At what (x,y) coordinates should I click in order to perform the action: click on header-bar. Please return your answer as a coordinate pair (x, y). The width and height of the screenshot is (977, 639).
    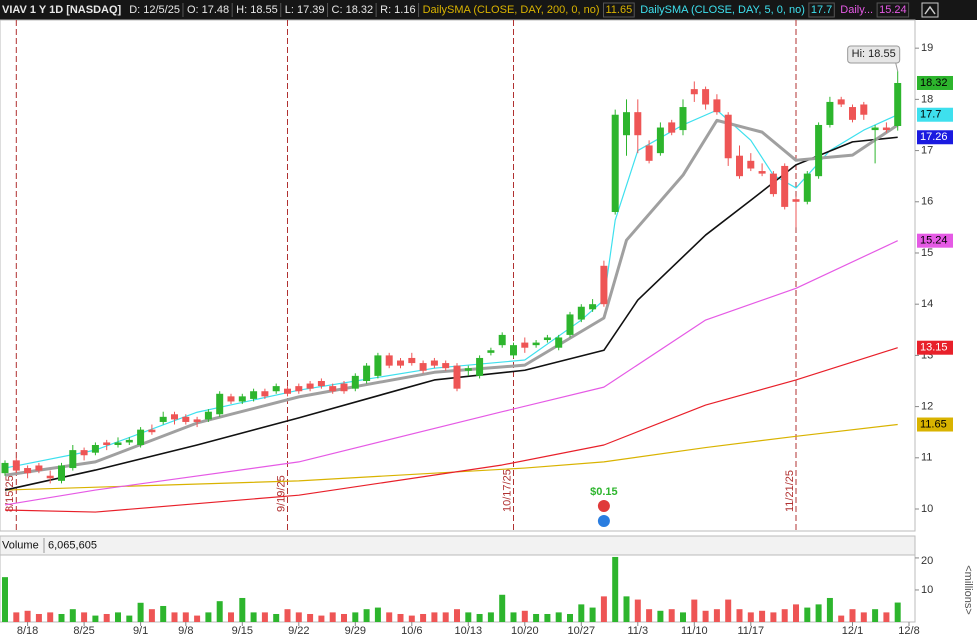
    Looking at the image, I should click on (488, 10).